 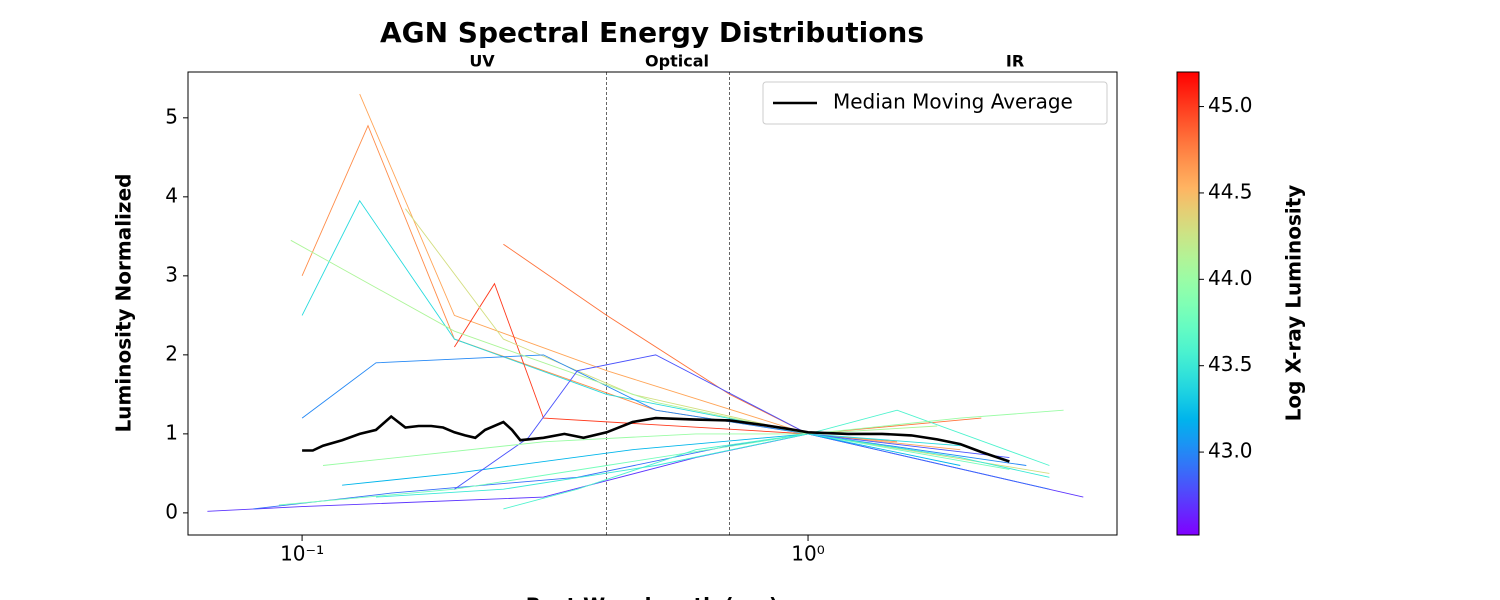 I want to click on y-axis-label: Luminosity Normalized, so click(x=124, y=303).